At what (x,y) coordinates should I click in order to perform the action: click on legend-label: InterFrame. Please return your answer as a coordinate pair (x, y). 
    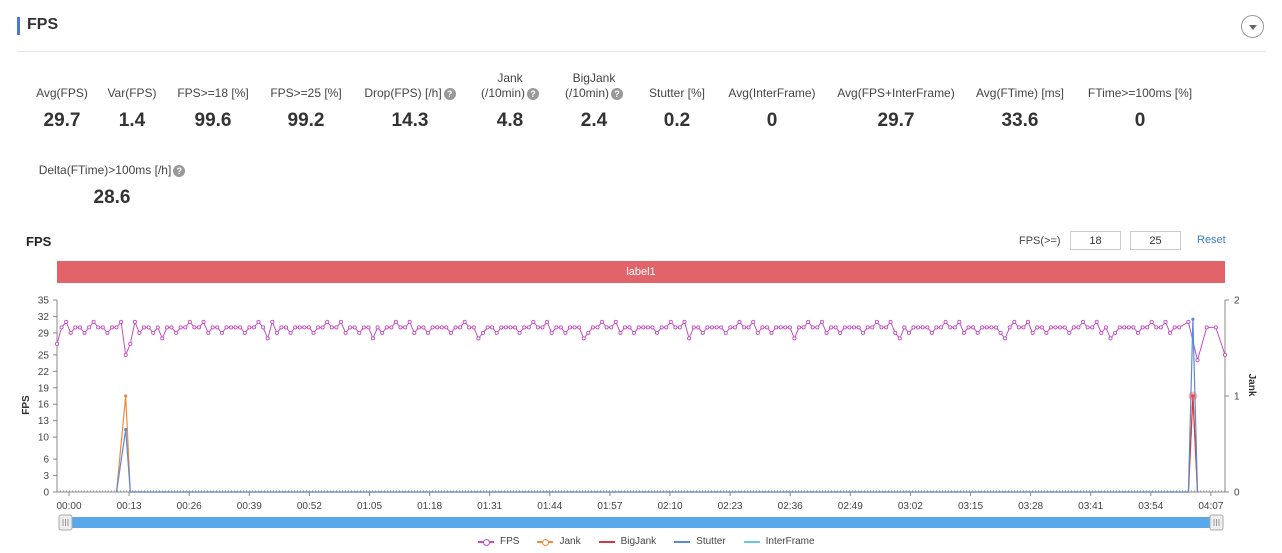
    Looking at the image, I should click on (790, 541).